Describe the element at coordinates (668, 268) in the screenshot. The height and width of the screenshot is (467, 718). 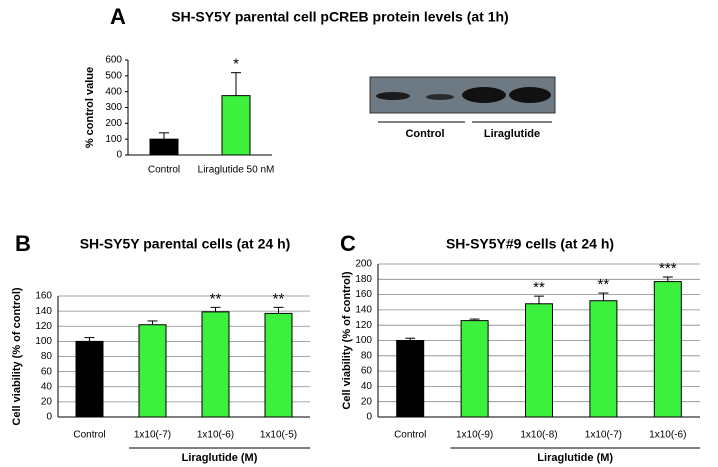
I see `significance-label: ***` at that location.